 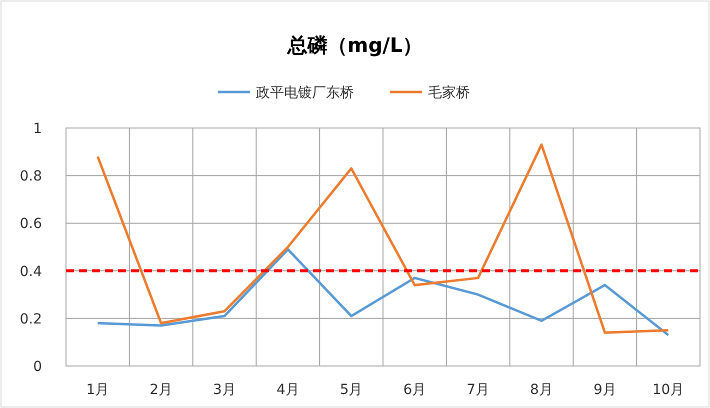 What do you see at coordinates (31, 176) in the screenshot?
I see `y-tick-label: 0.8` at bounding box center [31, 176].